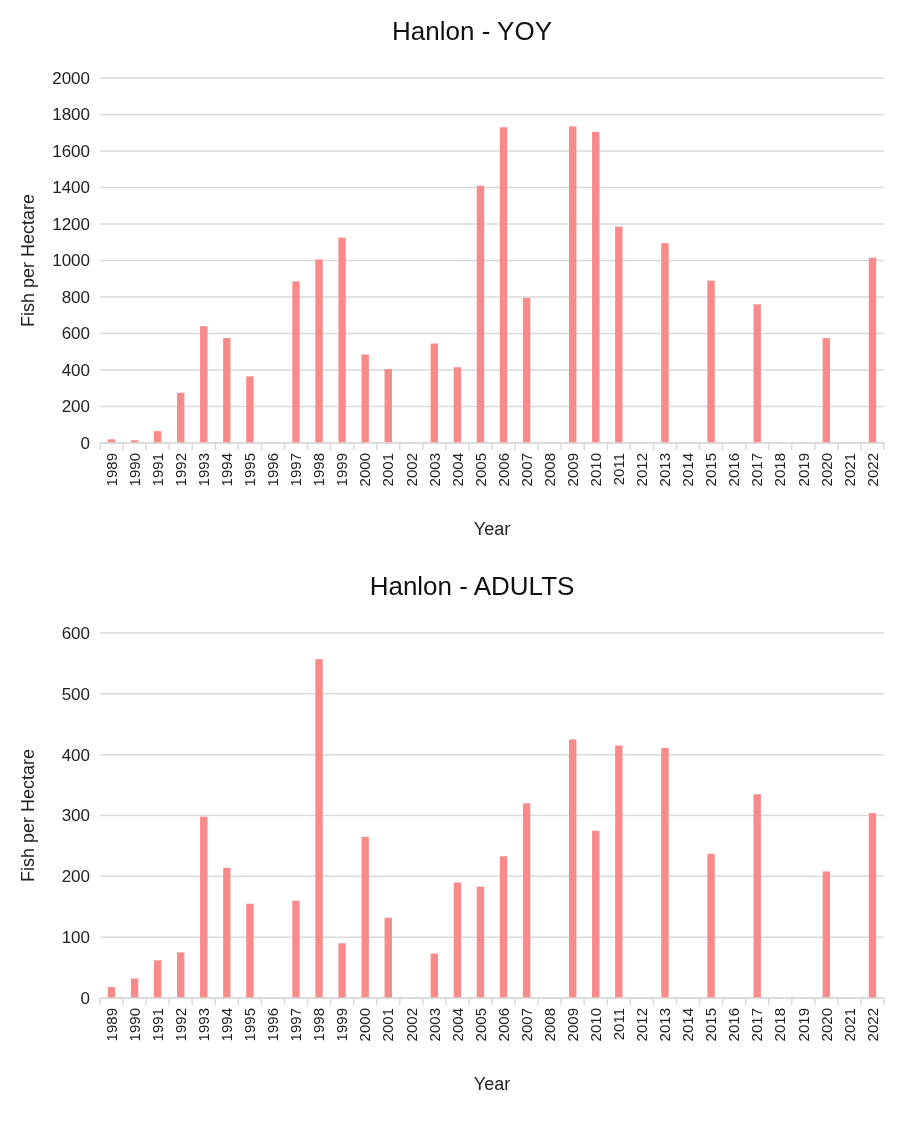 Image resolution: width=898 pixels, height=1129 pixels. What do you see at coordinates (71, 151) in the screenshot?
I see `y-tick-label: 1600` at bounding box center [71, 151].